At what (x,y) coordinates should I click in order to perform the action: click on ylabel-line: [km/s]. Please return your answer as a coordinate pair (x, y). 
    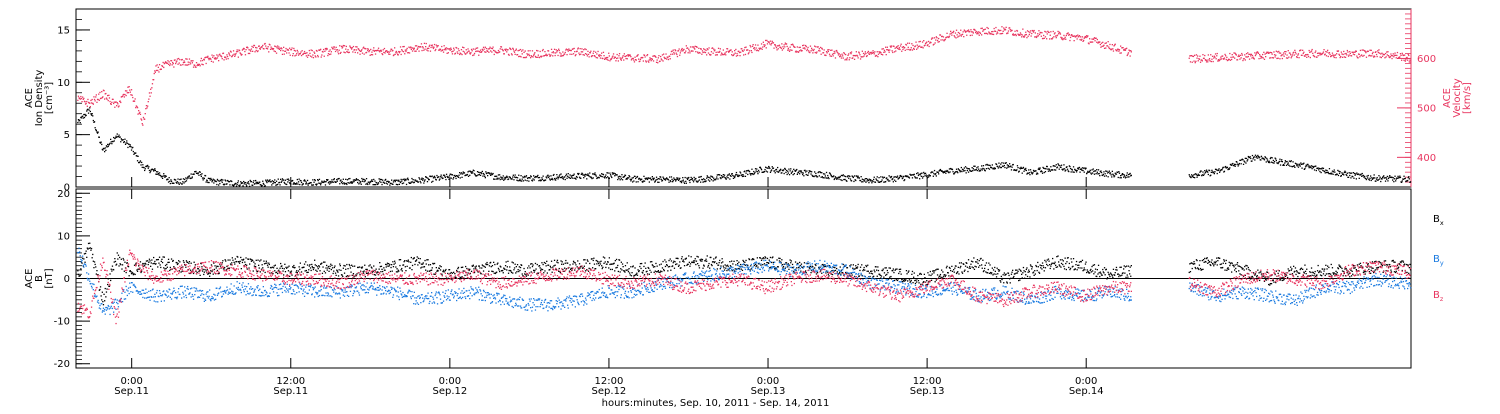
    Looking at the image, I should click on (1467, 98).